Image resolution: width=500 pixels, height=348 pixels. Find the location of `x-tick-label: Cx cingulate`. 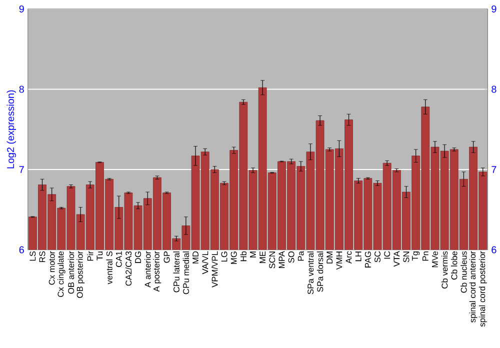

x-tick-label: Cx cingulate is located at coordinates (61, 274).